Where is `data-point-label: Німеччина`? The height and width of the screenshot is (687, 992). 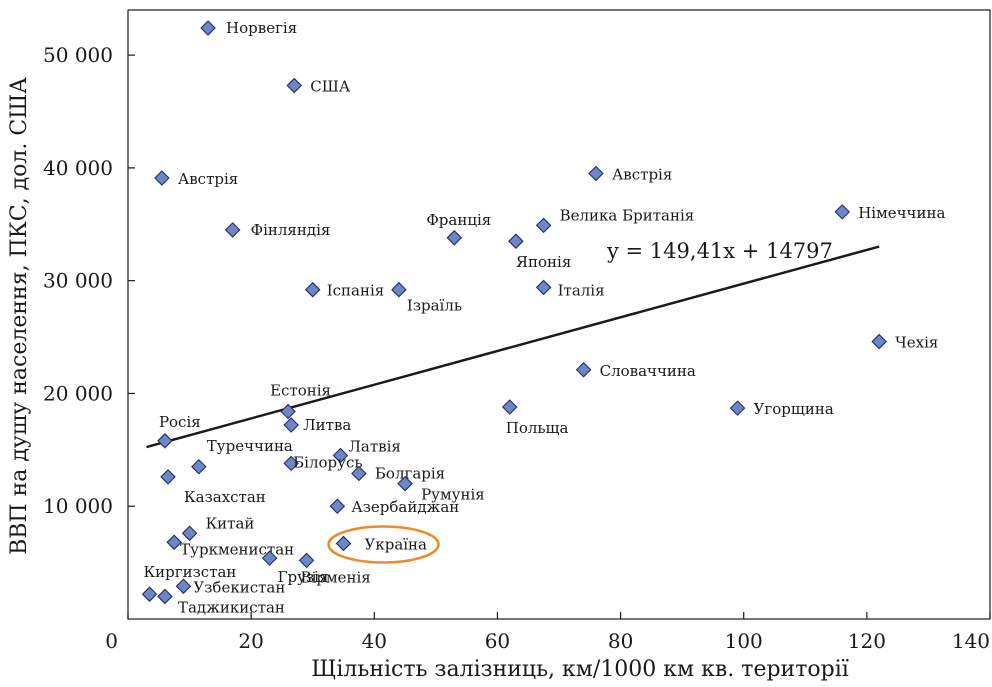
data-point-label: Німеччина is located at coordinates (901, 213).